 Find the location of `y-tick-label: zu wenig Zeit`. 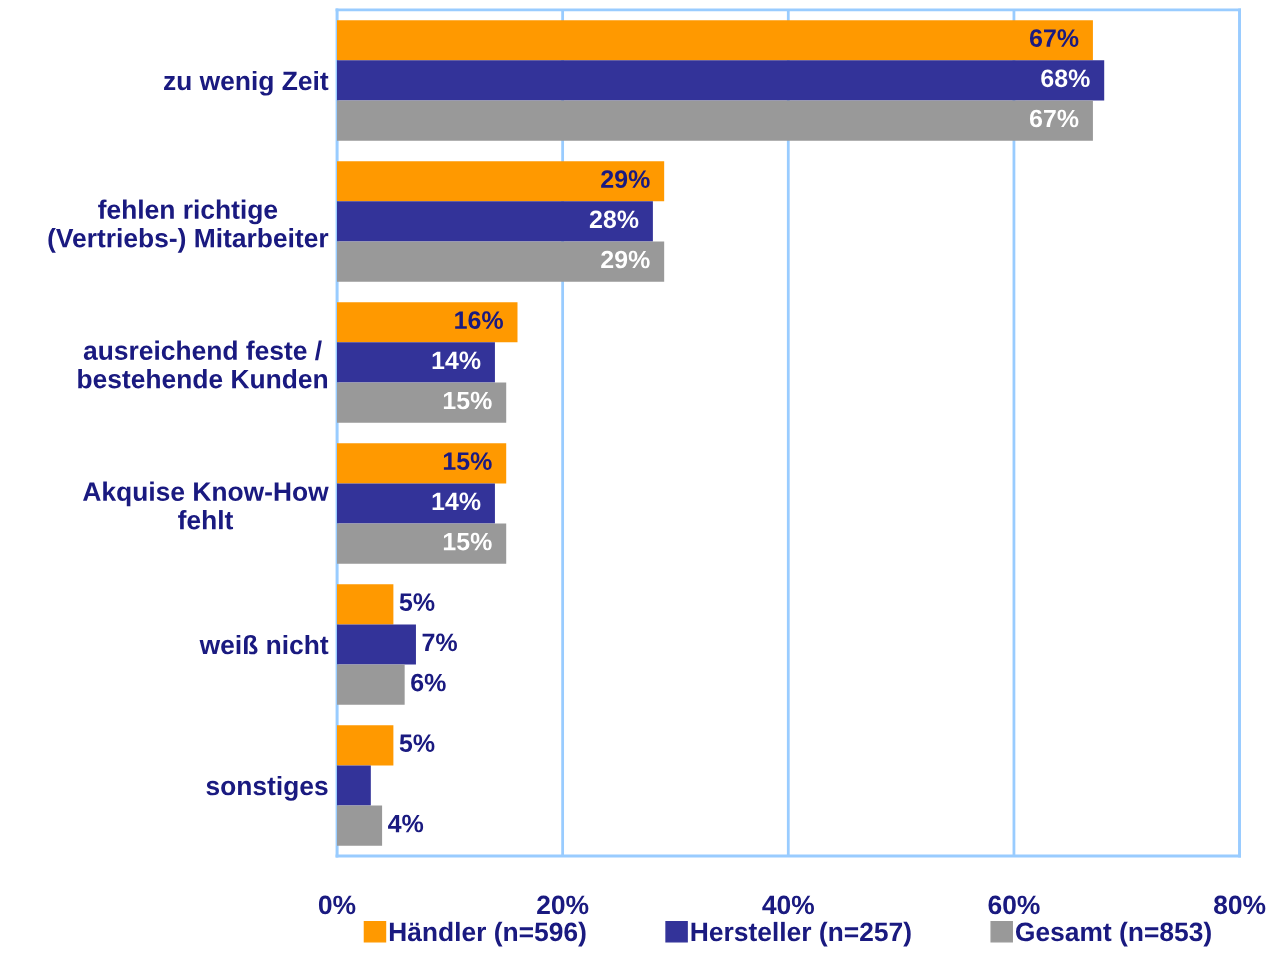

y-tick-label: zu wenig Zeit is located at coordinates (246, 83).